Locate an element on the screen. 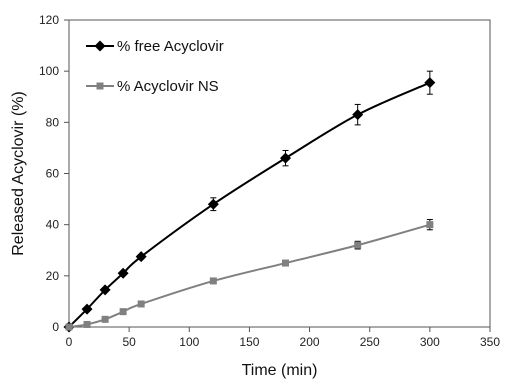  x-tick-label: 350 is located at coordinates (490, 342).